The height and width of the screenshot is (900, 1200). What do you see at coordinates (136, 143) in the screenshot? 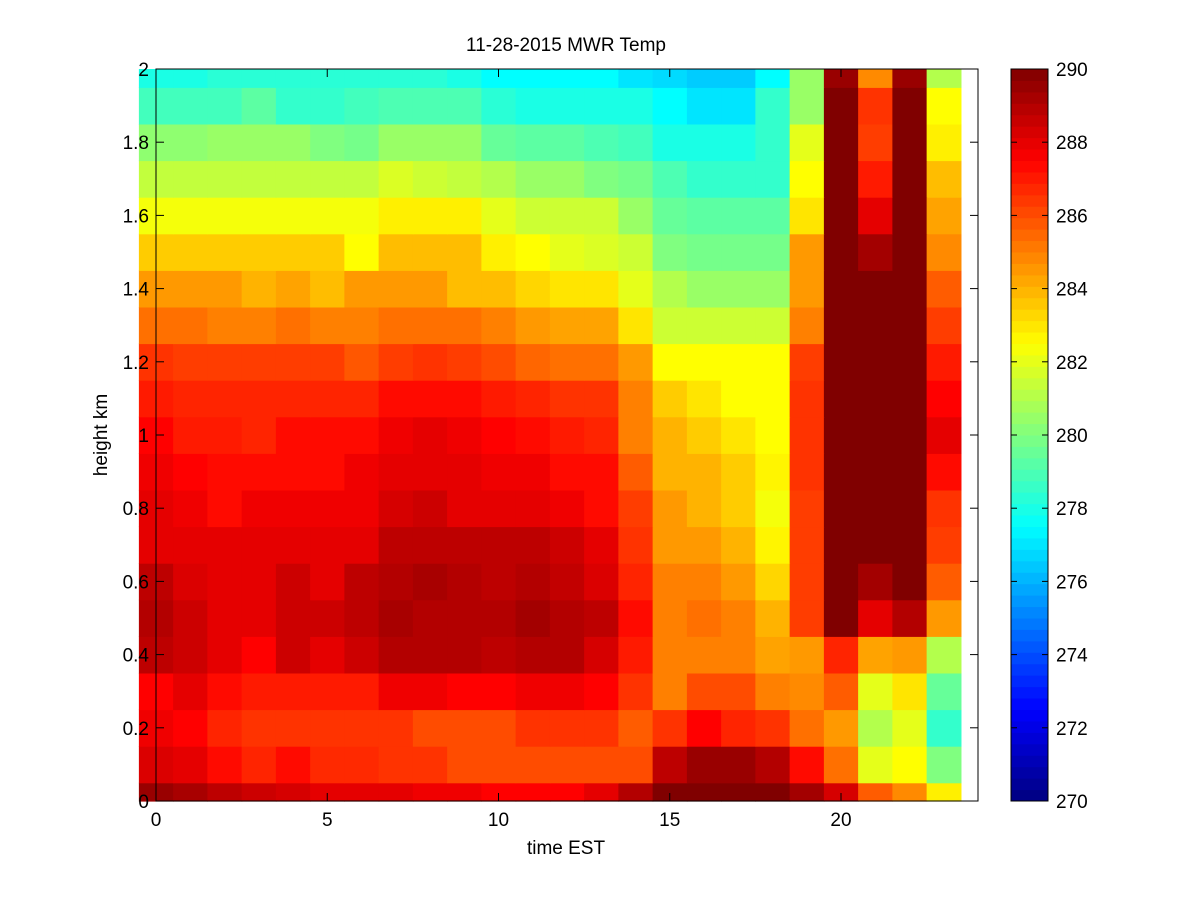
I see `y-tick-label: 1.8` at bounding box center [136, 143].